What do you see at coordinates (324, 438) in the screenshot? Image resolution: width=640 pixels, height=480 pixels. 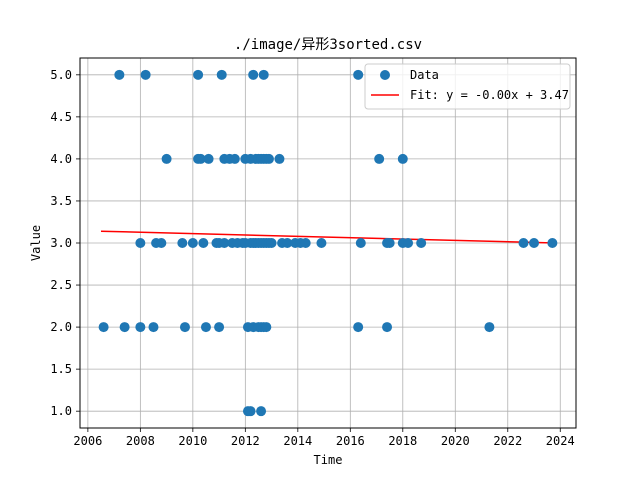 I see `x-axis-ticks: 2006 2008 2010 2012 2014 2016 2018 2020 2022 2024` at bounding box center [324, 438].